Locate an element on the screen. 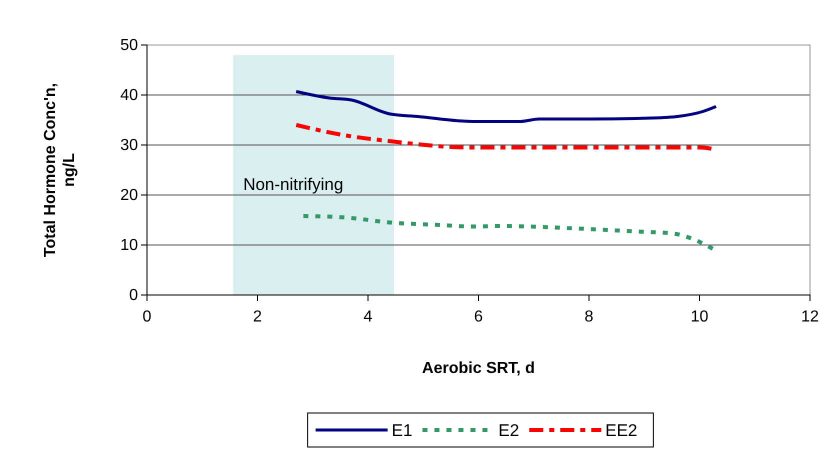  legend-label: E1 is located at coordinates (402, 430).